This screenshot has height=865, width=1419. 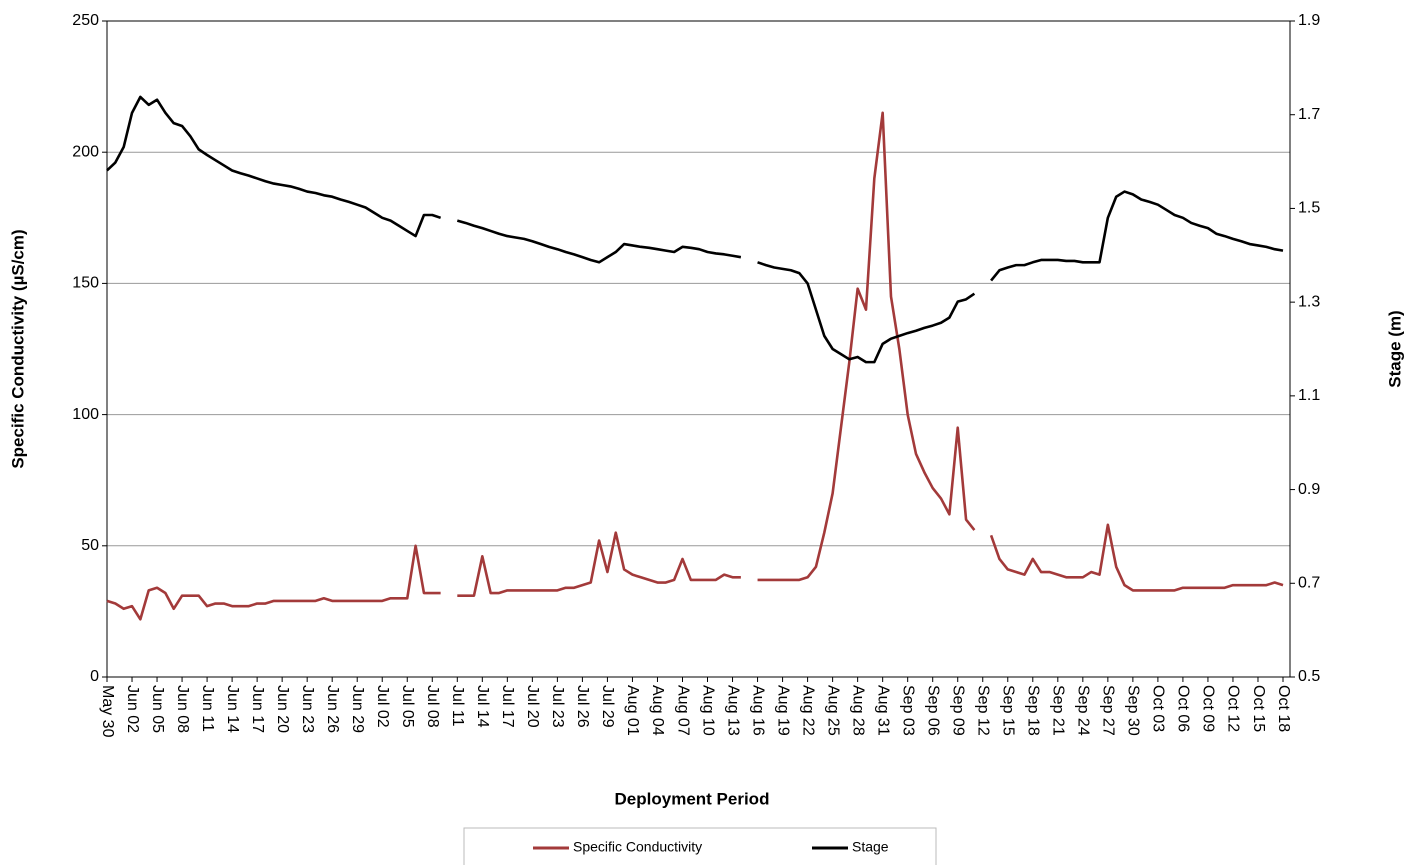 What do you see at coordinates (90, 545) in the screenshot?
I see `y-tick-label: 50` at bounding box center [90, 545].